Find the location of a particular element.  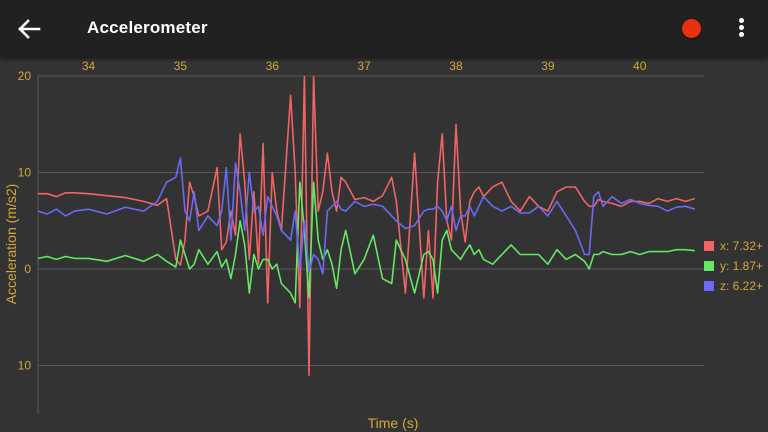

page-title: Accelerometer is located at coordinates (147, 27).